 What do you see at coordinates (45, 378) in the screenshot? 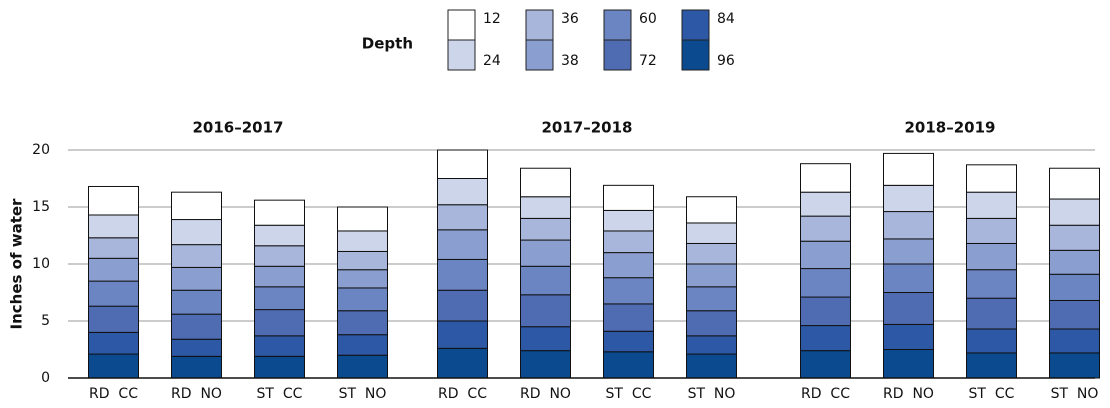
I see `y-tick-label: 0` at bounding box center [45, 378].